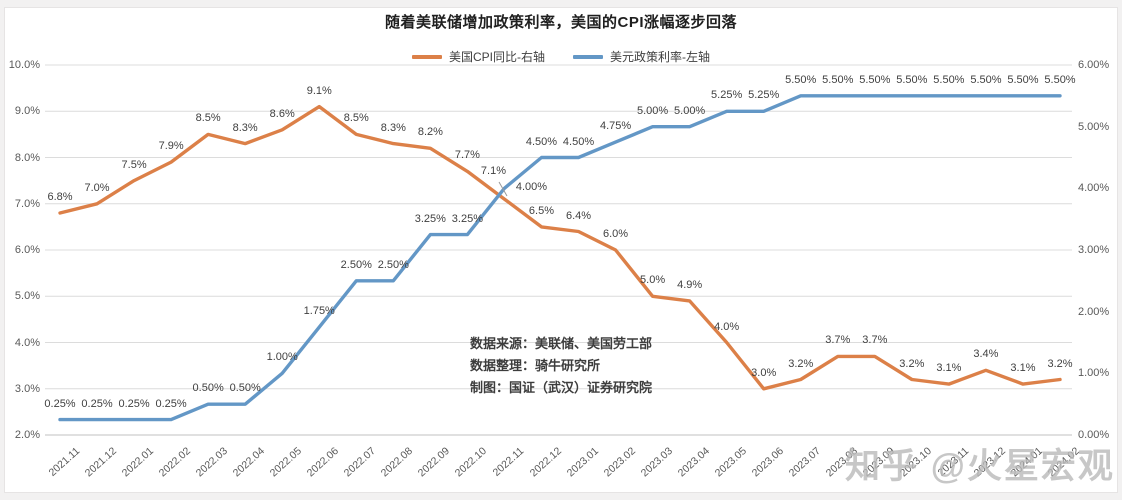 The image size is (1122, 500). What do you see at coordinates (493, 171) in the screenshot?
I see `cpi-line-value-label: 7.1%` at bounding box center [493, 171].